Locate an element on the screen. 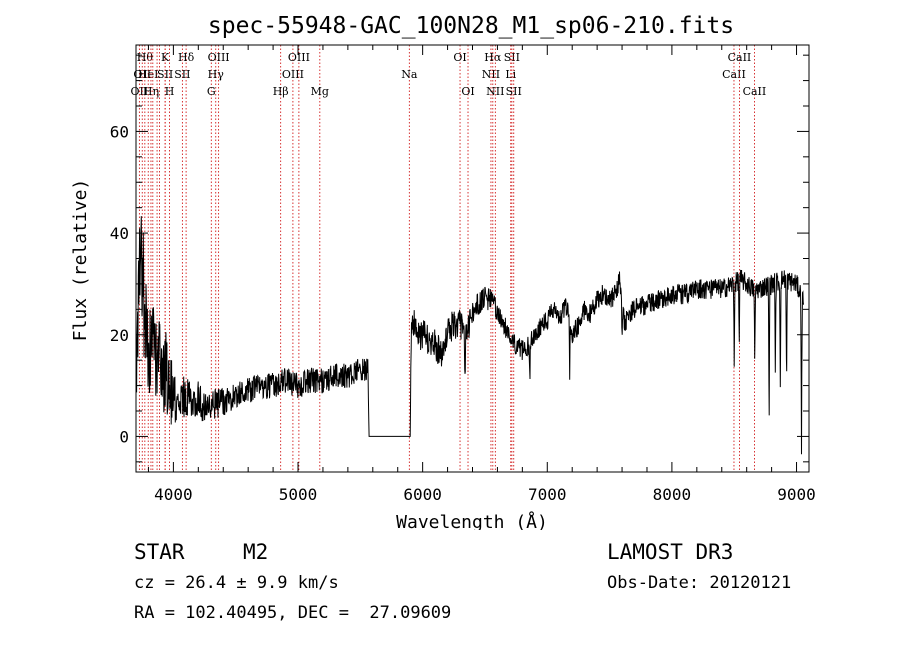 The image size is (900, 649). line-marker-label-4: Hη is located at coordinates (151, 91).